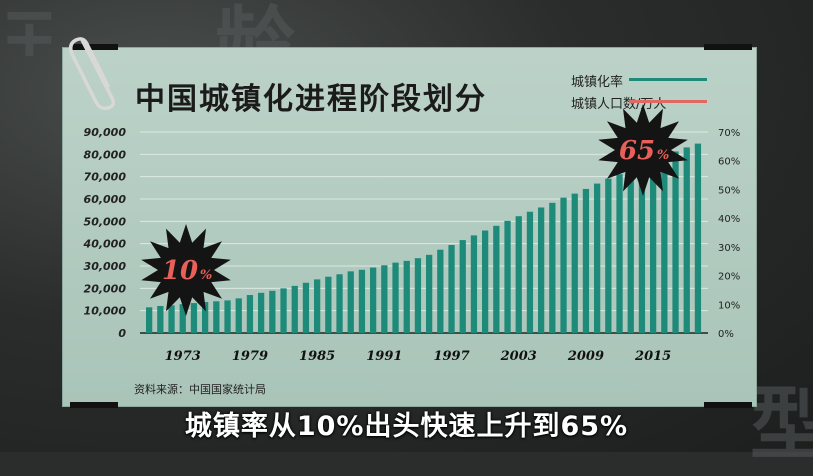  Describe the element at coordinates (105, 132) in the screenshot. I see `y-left-tick-label: 90,000` at that location.